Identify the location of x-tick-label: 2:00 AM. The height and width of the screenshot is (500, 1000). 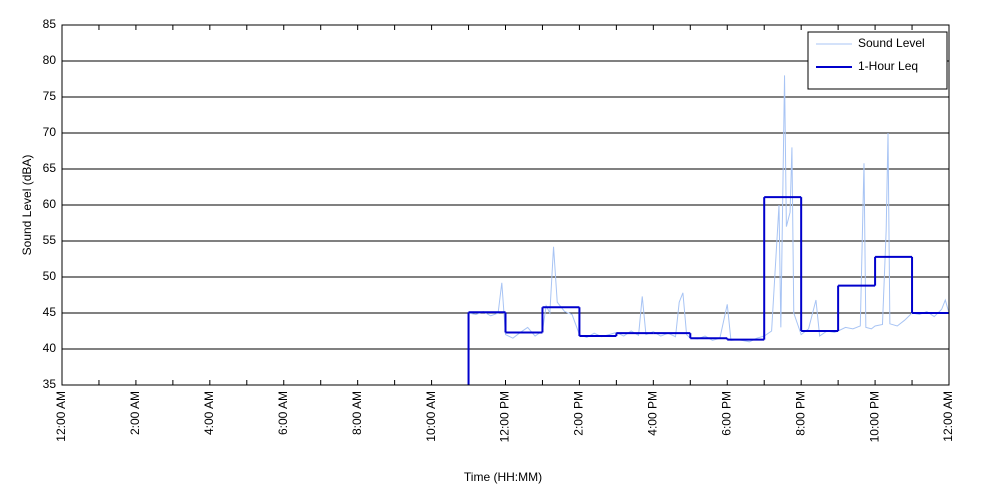
(135, 413).